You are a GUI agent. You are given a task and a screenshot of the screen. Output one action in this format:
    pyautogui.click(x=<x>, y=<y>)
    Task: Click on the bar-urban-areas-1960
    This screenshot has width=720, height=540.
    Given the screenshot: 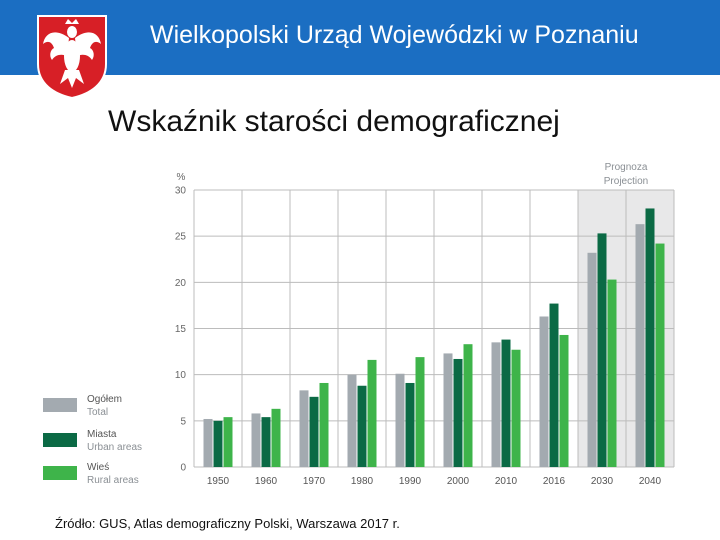 What is the action you would take?
    pyautogui.click(x=266, y=442)
    